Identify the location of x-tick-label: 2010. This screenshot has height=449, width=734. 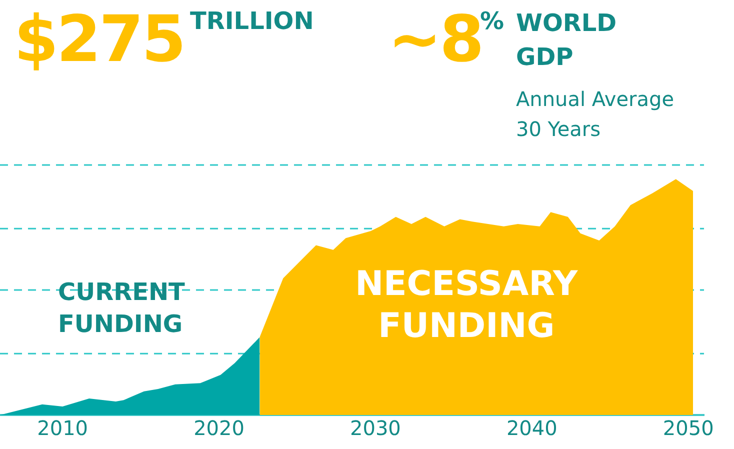
(62, 428).